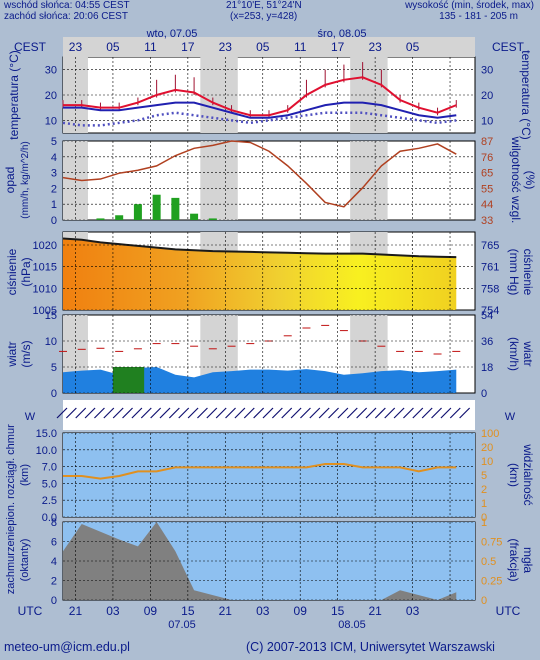  Describe the element at coordinates (25, 560) in the screenshot. I see `clouds-ylabel-left-2: (oktanty)` at that location.